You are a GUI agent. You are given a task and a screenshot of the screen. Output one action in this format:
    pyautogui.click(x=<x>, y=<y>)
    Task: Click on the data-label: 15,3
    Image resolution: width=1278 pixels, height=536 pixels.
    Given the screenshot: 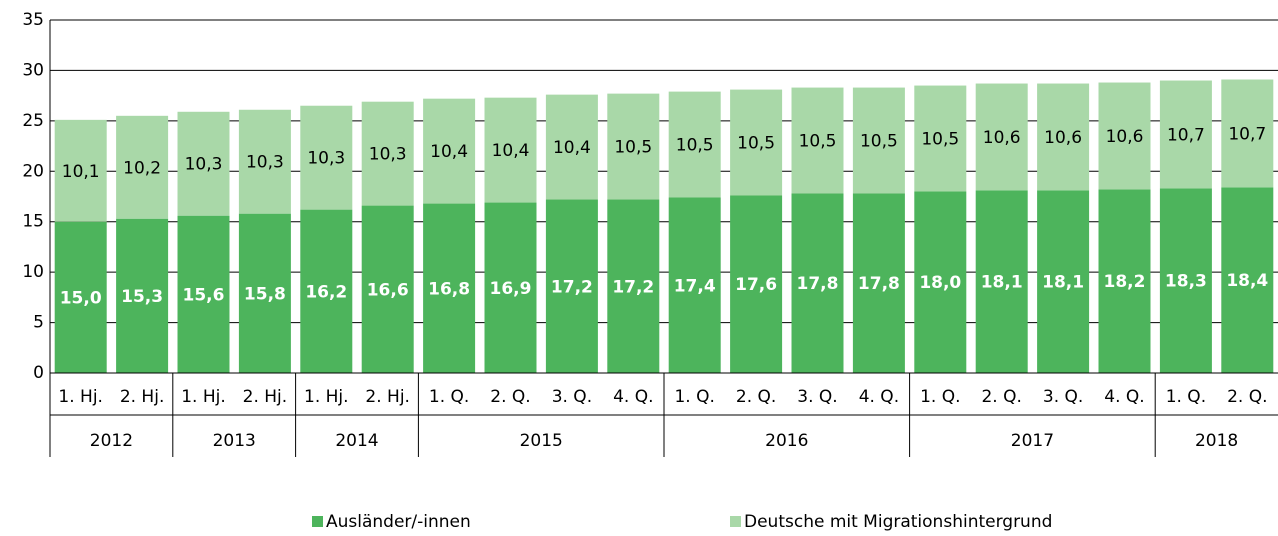 What is the action you would take?
    pyautogui.click(x=142, y=297)
    